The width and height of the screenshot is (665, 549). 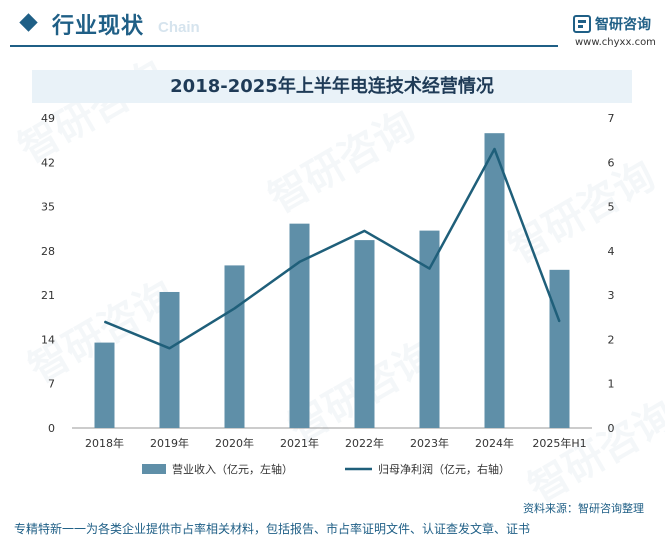 I want to click on y-right-tick-label: 1, so click(x=611, y=384).